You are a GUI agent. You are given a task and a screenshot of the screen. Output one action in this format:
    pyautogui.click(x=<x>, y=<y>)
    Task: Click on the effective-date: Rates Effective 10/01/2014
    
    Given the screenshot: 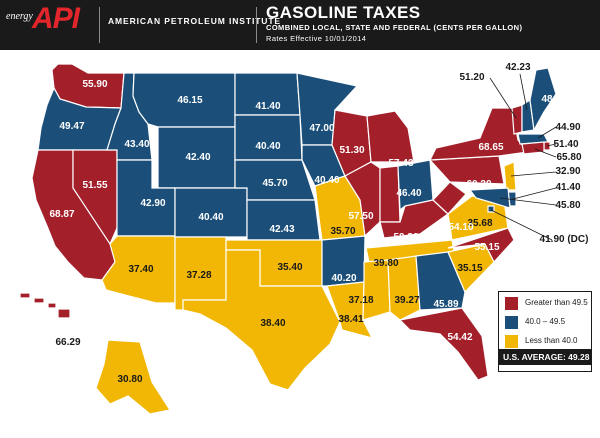 What is the action you would take?
    pyautogui.click(x=316, y=38)
    